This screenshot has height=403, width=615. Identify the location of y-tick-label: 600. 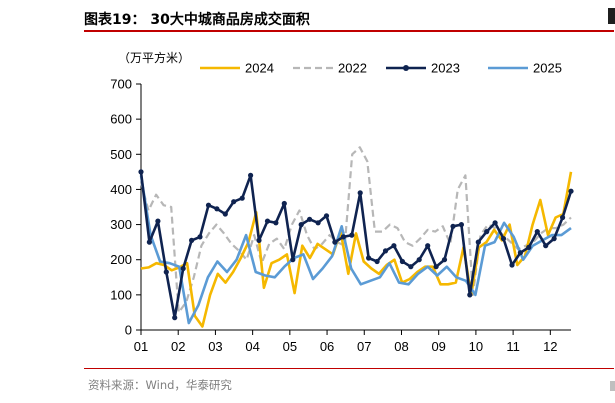
(121, 119).